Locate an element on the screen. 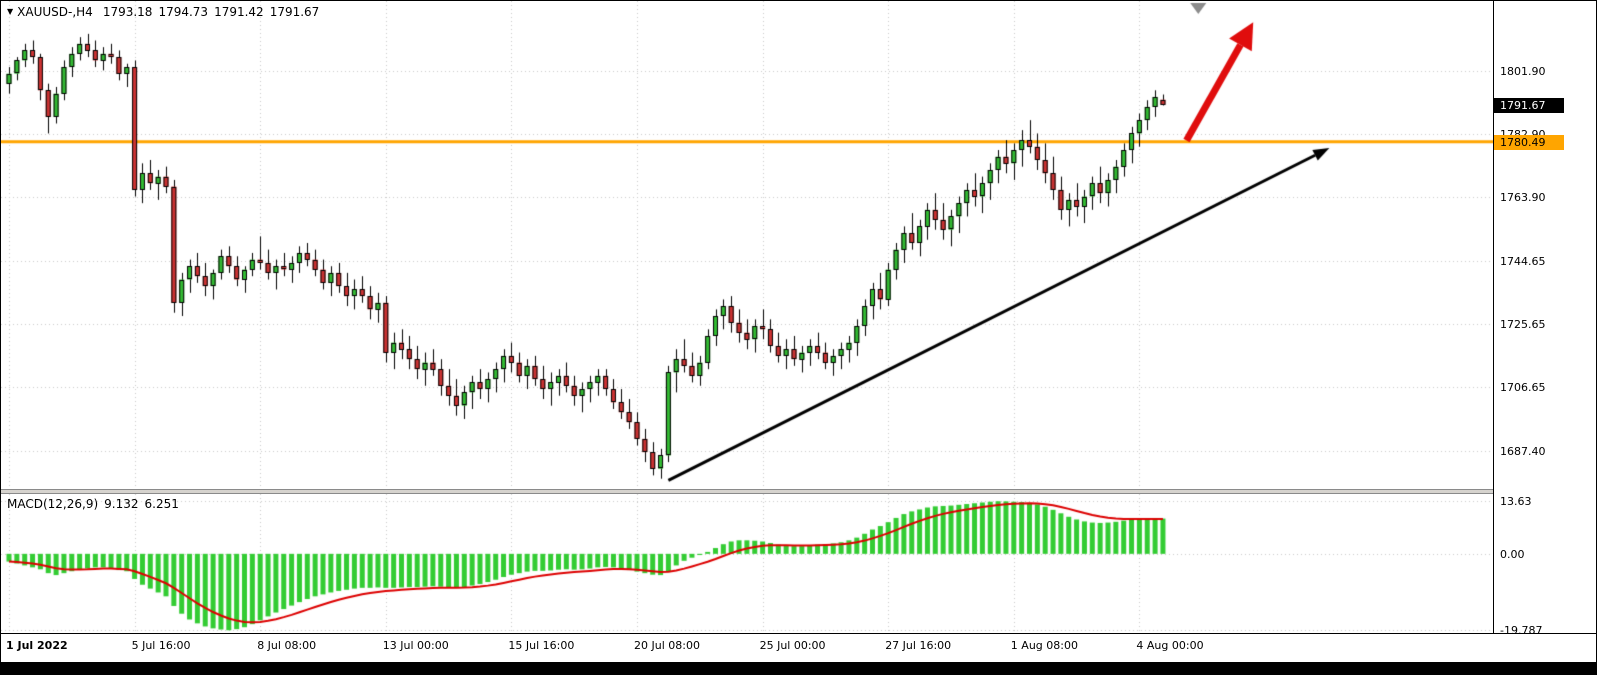  price-axis-label: 1744.65 is located at coordinates (1523, 261).